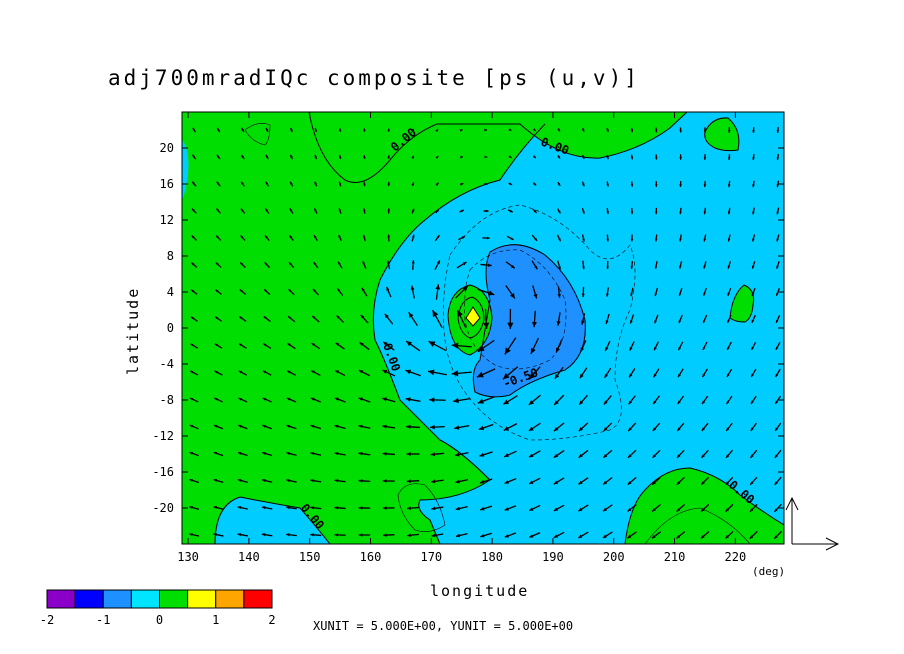  Describe the element at coordinates (167, 400) in the screenshot. I see `y-tick-label: -8` at that location.